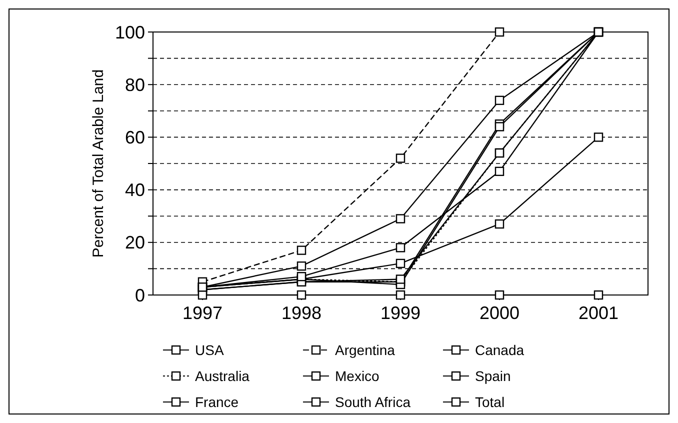 This screenshot has width=678, height=423. I want to click on legend-label: Australia, so click(222, 376).